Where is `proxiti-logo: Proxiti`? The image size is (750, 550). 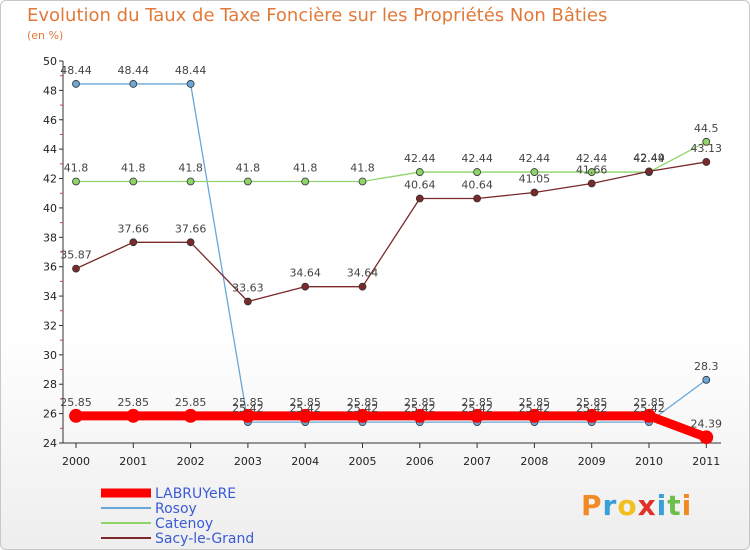 proxiti-logo: Proxiti is located at coordinates (636, 505).